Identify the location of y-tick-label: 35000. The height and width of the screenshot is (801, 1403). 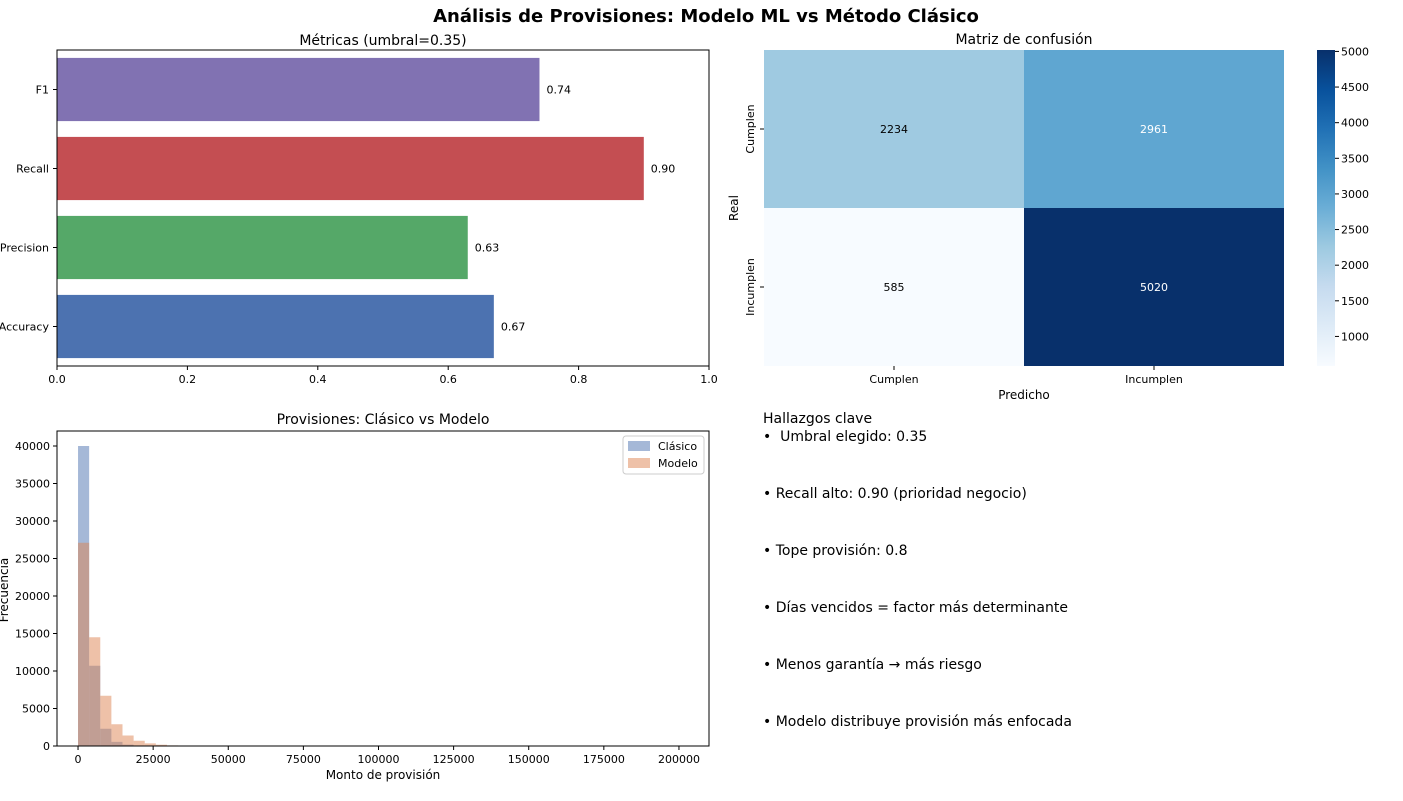
(32, 484).